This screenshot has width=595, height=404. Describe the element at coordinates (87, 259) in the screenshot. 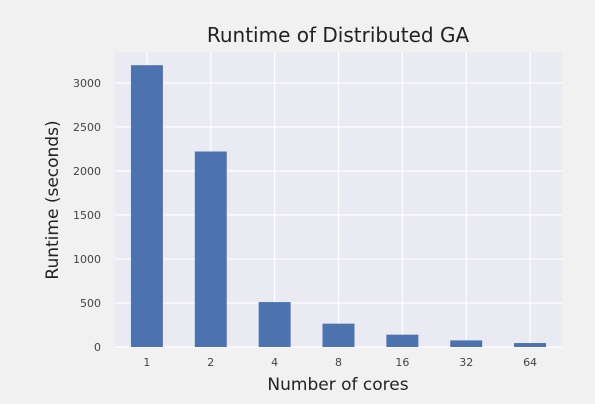

I see `y-tick-label: 1000` at that location.